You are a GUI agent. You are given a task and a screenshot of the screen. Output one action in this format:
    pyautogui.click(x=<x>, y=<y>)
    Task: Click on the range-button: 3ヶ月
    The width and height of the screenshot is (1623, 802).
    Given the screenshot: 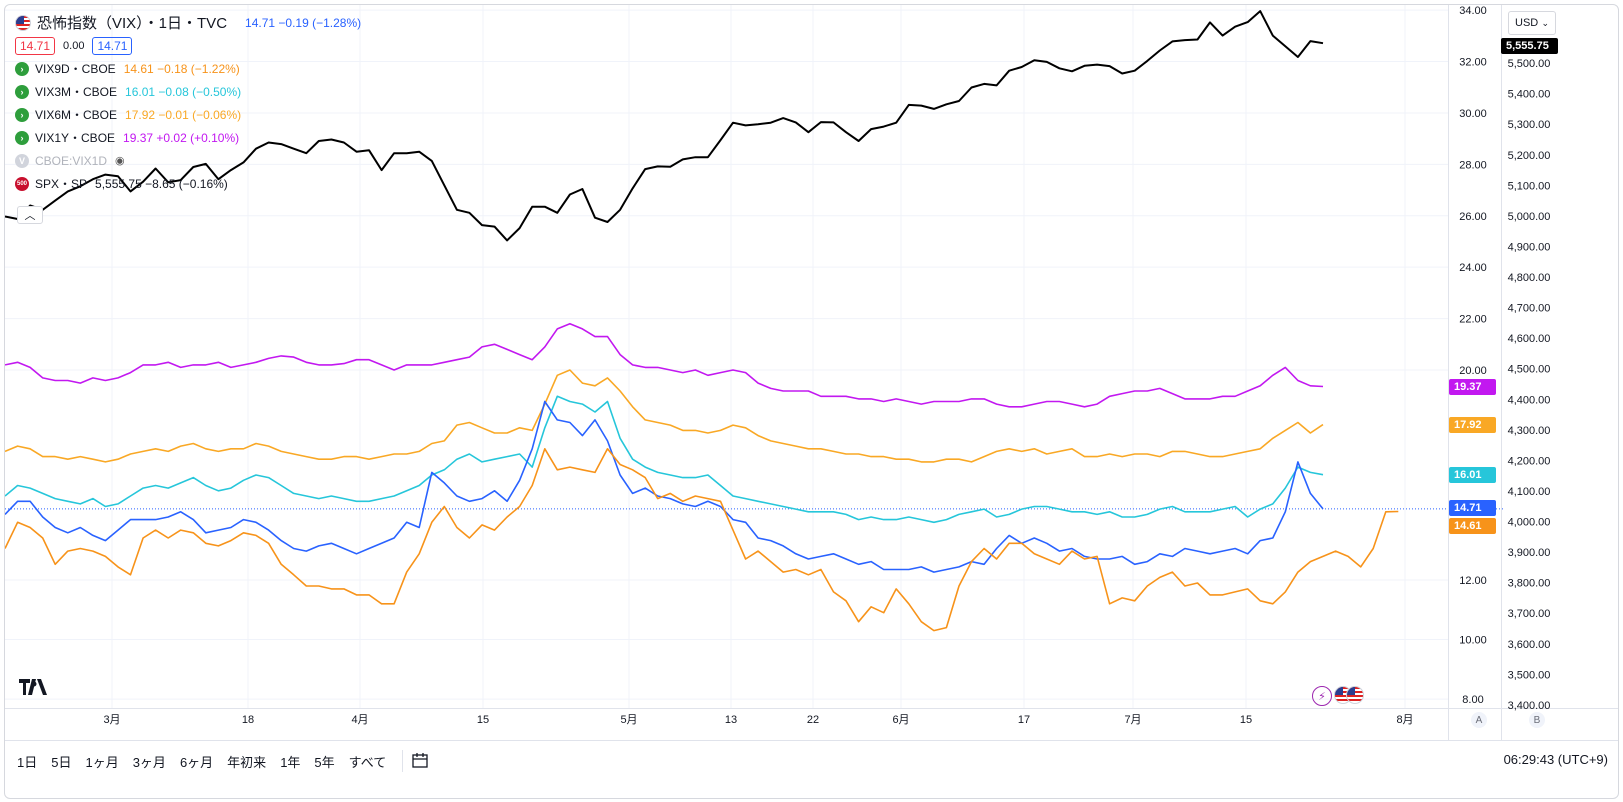 What is the action you would take?
    pyautogui.click(x=149, y=762)
    